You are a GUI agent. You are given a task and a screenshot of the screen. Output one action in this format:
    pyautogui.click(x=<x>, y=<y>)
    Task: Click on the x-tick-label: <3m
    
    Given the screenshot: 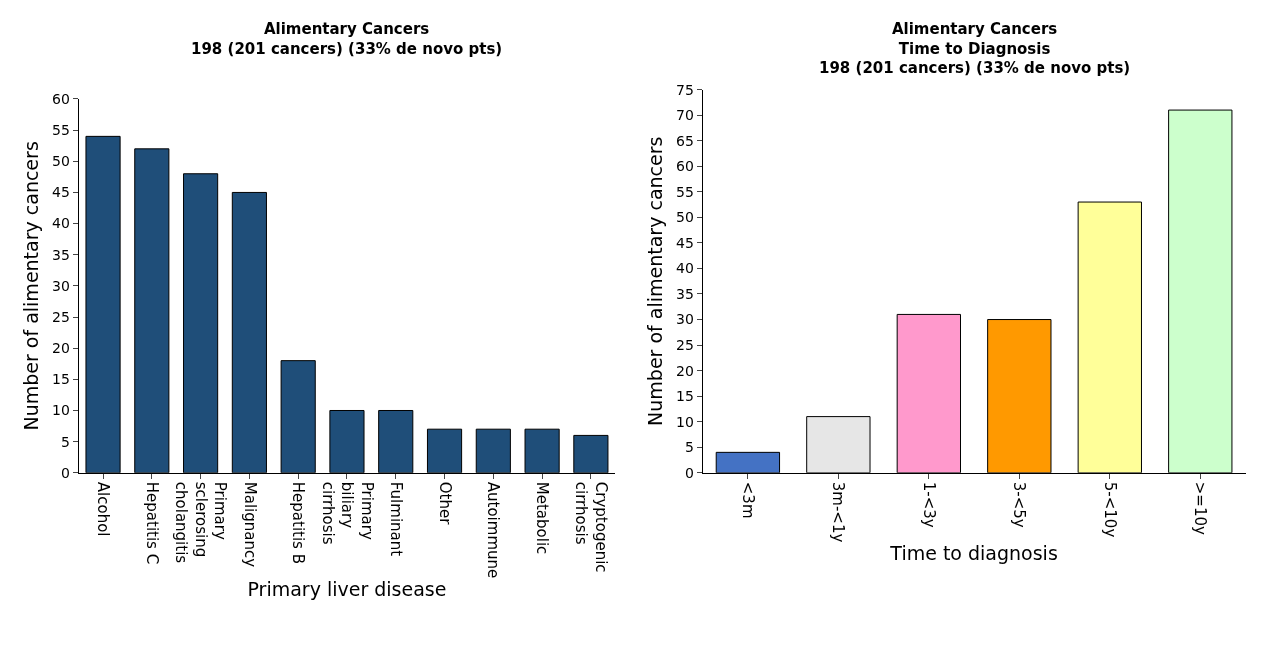 What is the action you would take?
    pyautogui.click(x=748, y=500)
    